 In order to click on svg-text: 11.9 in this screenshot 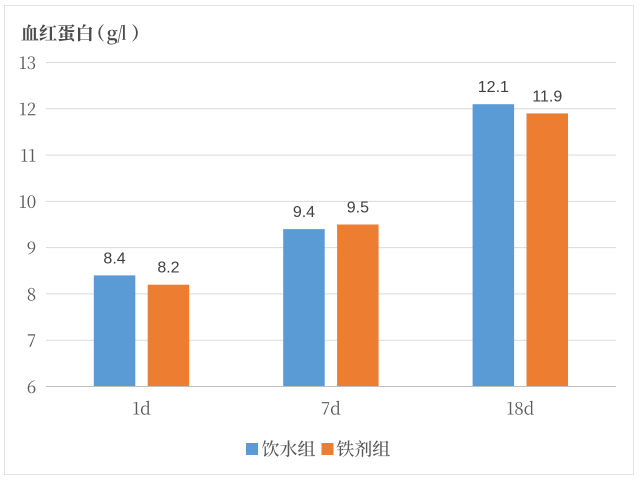, I will do `click(547, 96)`.